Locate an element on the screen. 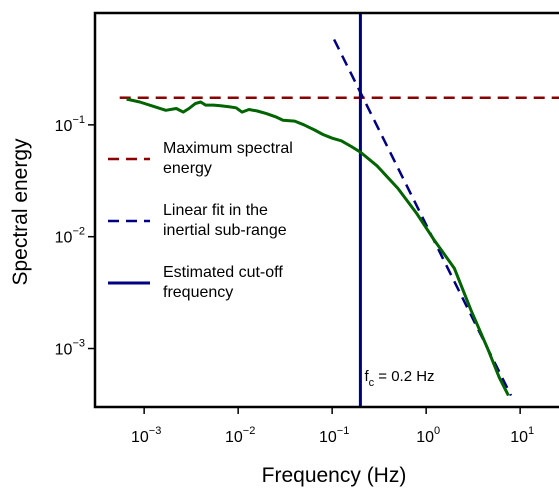 The height and width of the screenshot is (488, 559). x-tick-label: 10⁻¹ is located at coordinates (334, 435).